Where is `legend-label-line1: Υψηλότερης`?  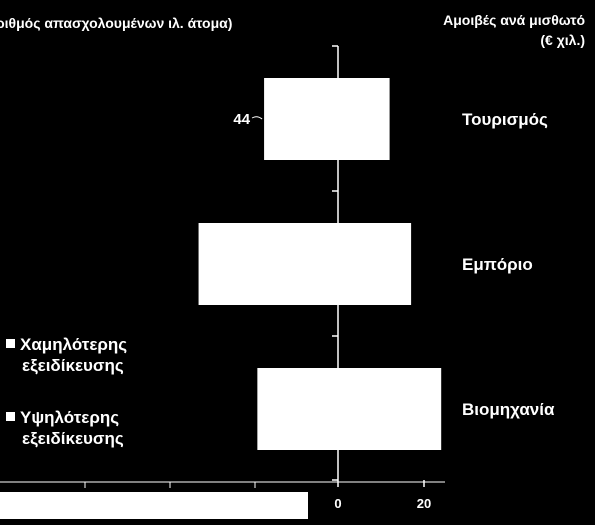 legend-label-line1: Υψηλότερης is located at coordinates (70, 417).